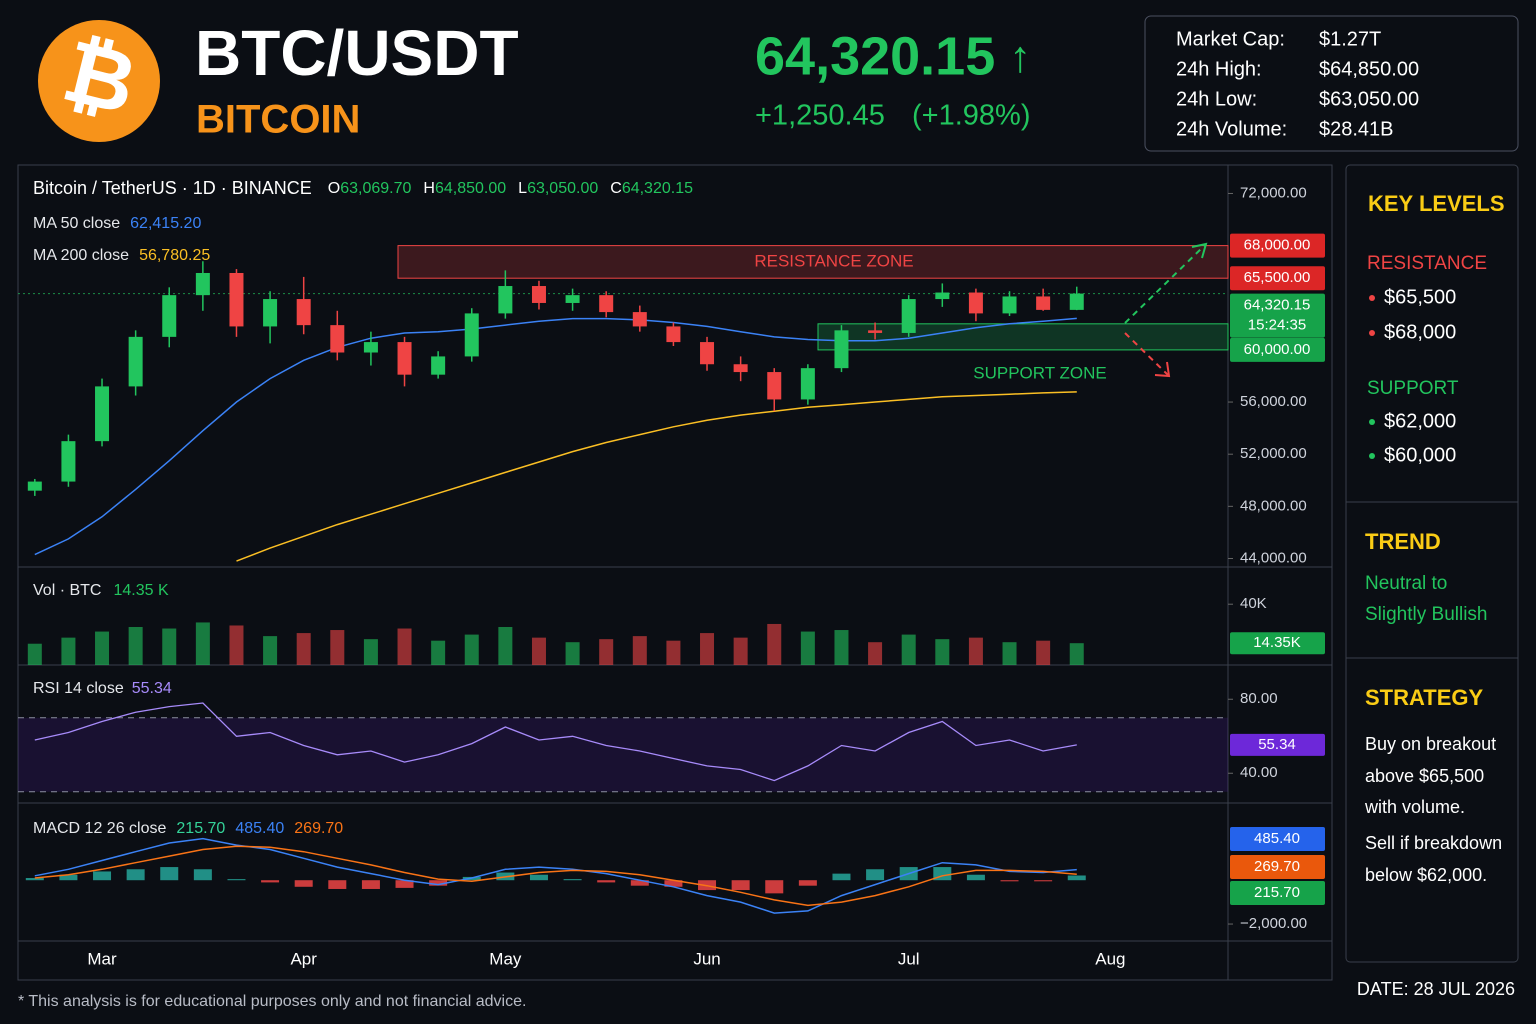 The image size is (1536, 1024). Describe the element at coordinates (318, 828) in the screenshot. I see `panel-value: 269.70` at that location.